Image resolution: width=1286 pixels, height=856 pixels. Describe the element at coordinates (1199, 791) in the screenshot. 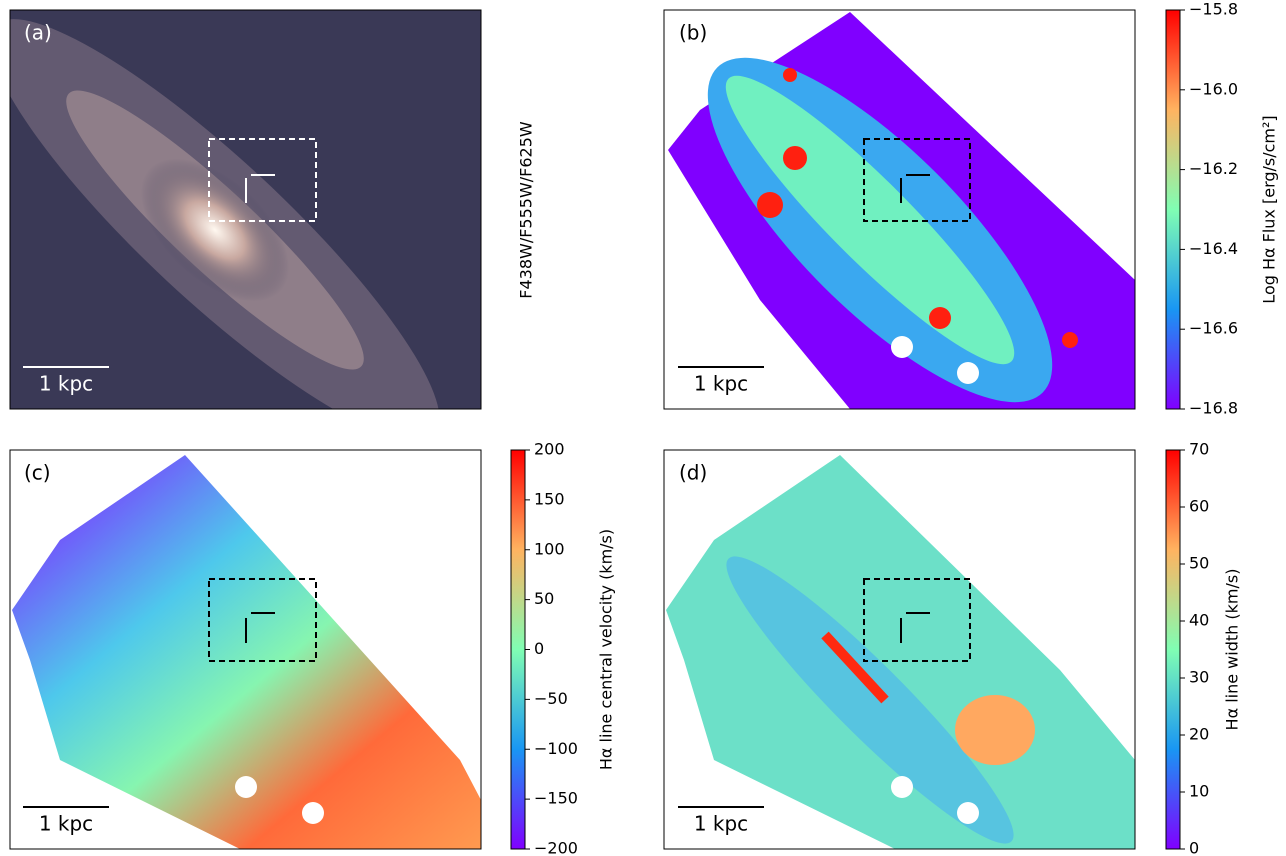

I see `colorbar-tick-label: 10` at that location.